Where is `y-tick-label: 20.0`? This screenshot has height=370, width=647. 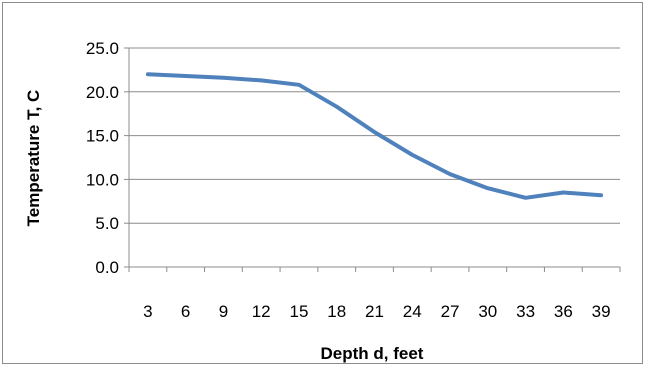
y-tick-label: 20.0 is located at coordinates (102, 92).